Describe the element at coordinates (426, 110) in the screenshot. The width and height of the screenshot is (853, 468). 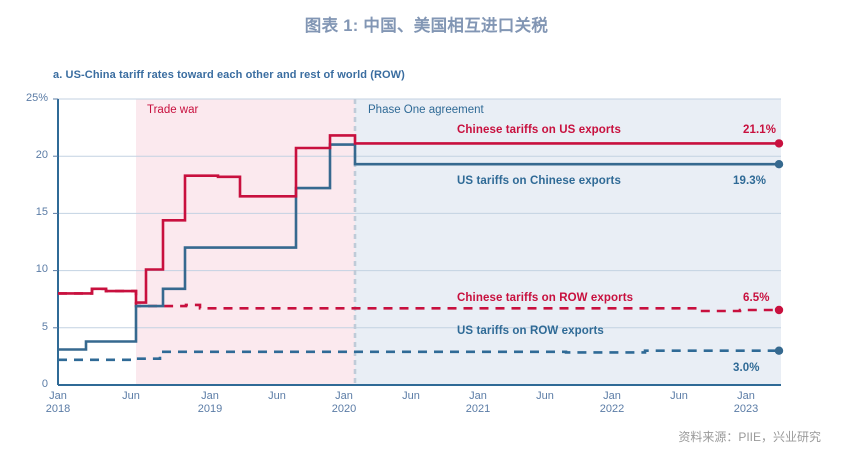
I see `annotation-phase-one: Phase One agreement` at that location.